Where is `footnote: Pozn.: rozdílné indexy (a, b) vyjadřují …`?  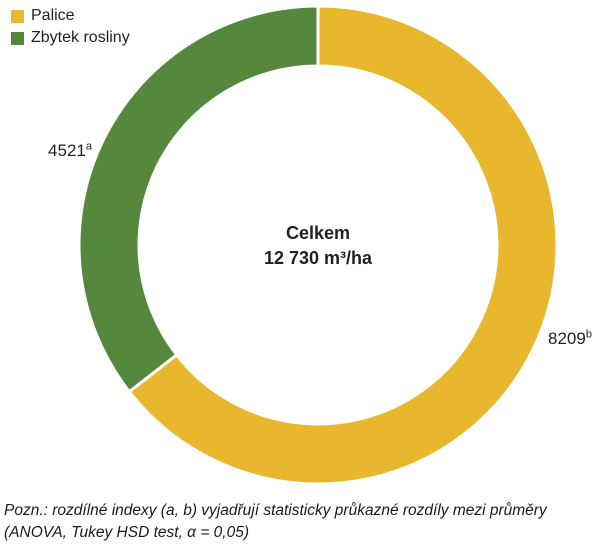 footnote: Pozn.: rozdílné indexy (a, b) vyjadřují … is located at coordinates (275, 521).